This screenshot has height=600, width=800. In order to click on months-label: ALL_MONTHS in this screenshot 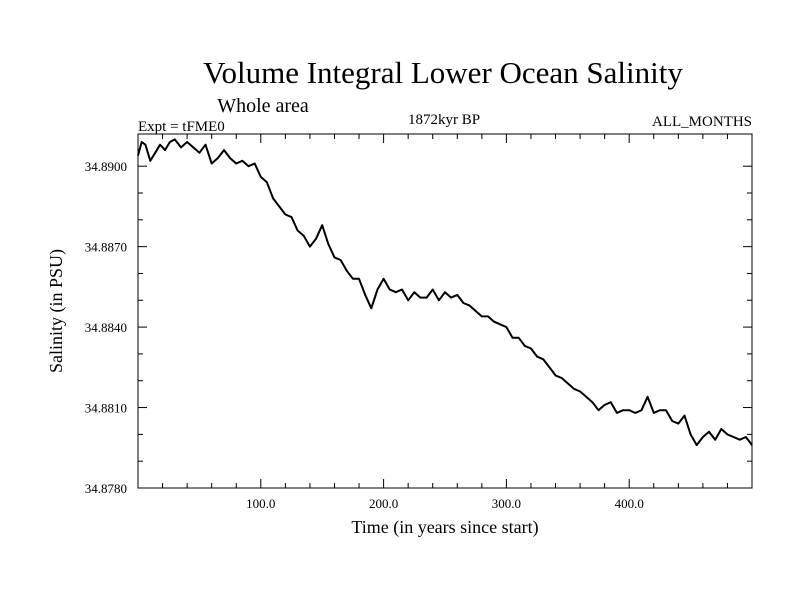, I will do `click(702, 122)`.